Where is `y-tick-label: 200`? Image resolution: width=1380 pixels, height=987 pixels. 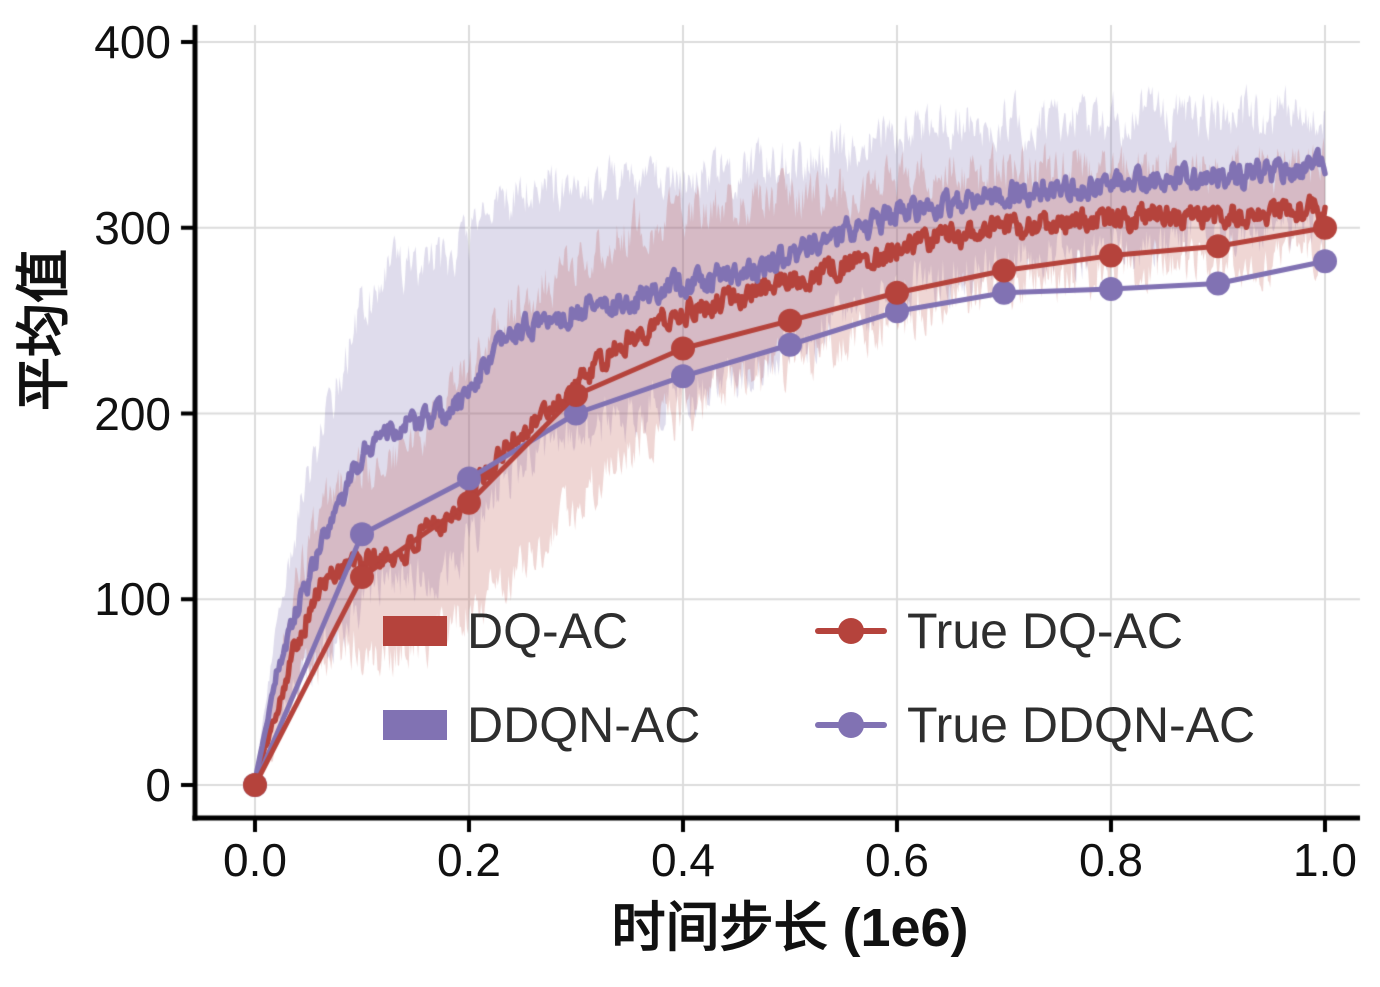
y-tick-label: 200 is located at coordinates (132, 413).